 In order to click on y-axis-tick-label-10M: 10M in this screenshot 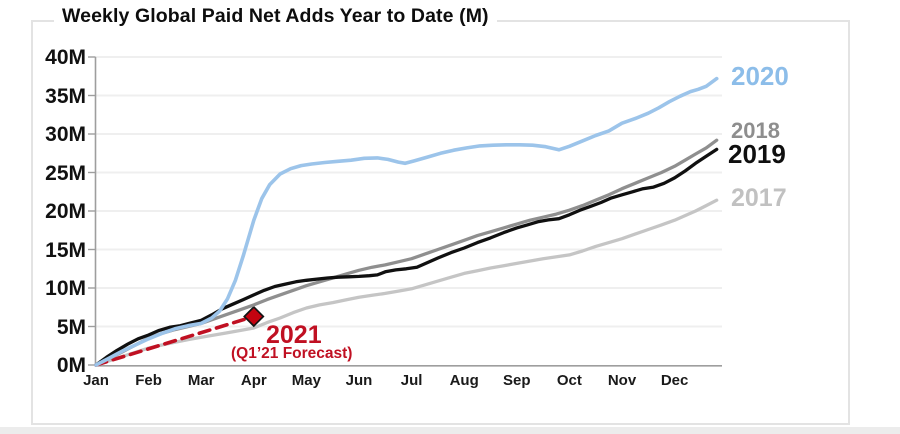, I will do `click(65, 288)`.